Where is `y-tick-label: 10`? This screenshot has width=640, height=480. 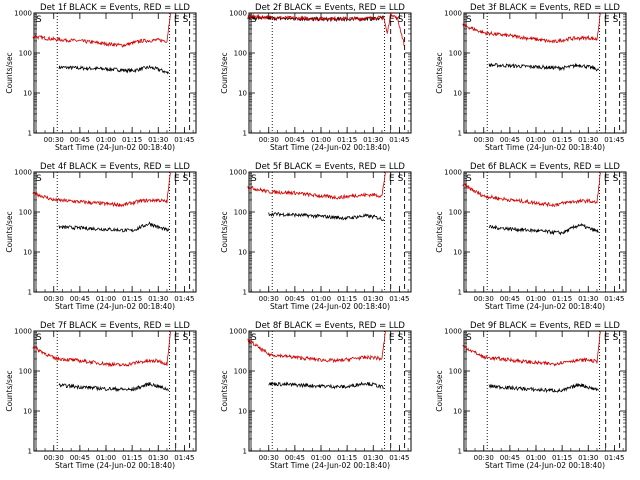 y-tick-label: 10 is located at coordinates (457, 253).